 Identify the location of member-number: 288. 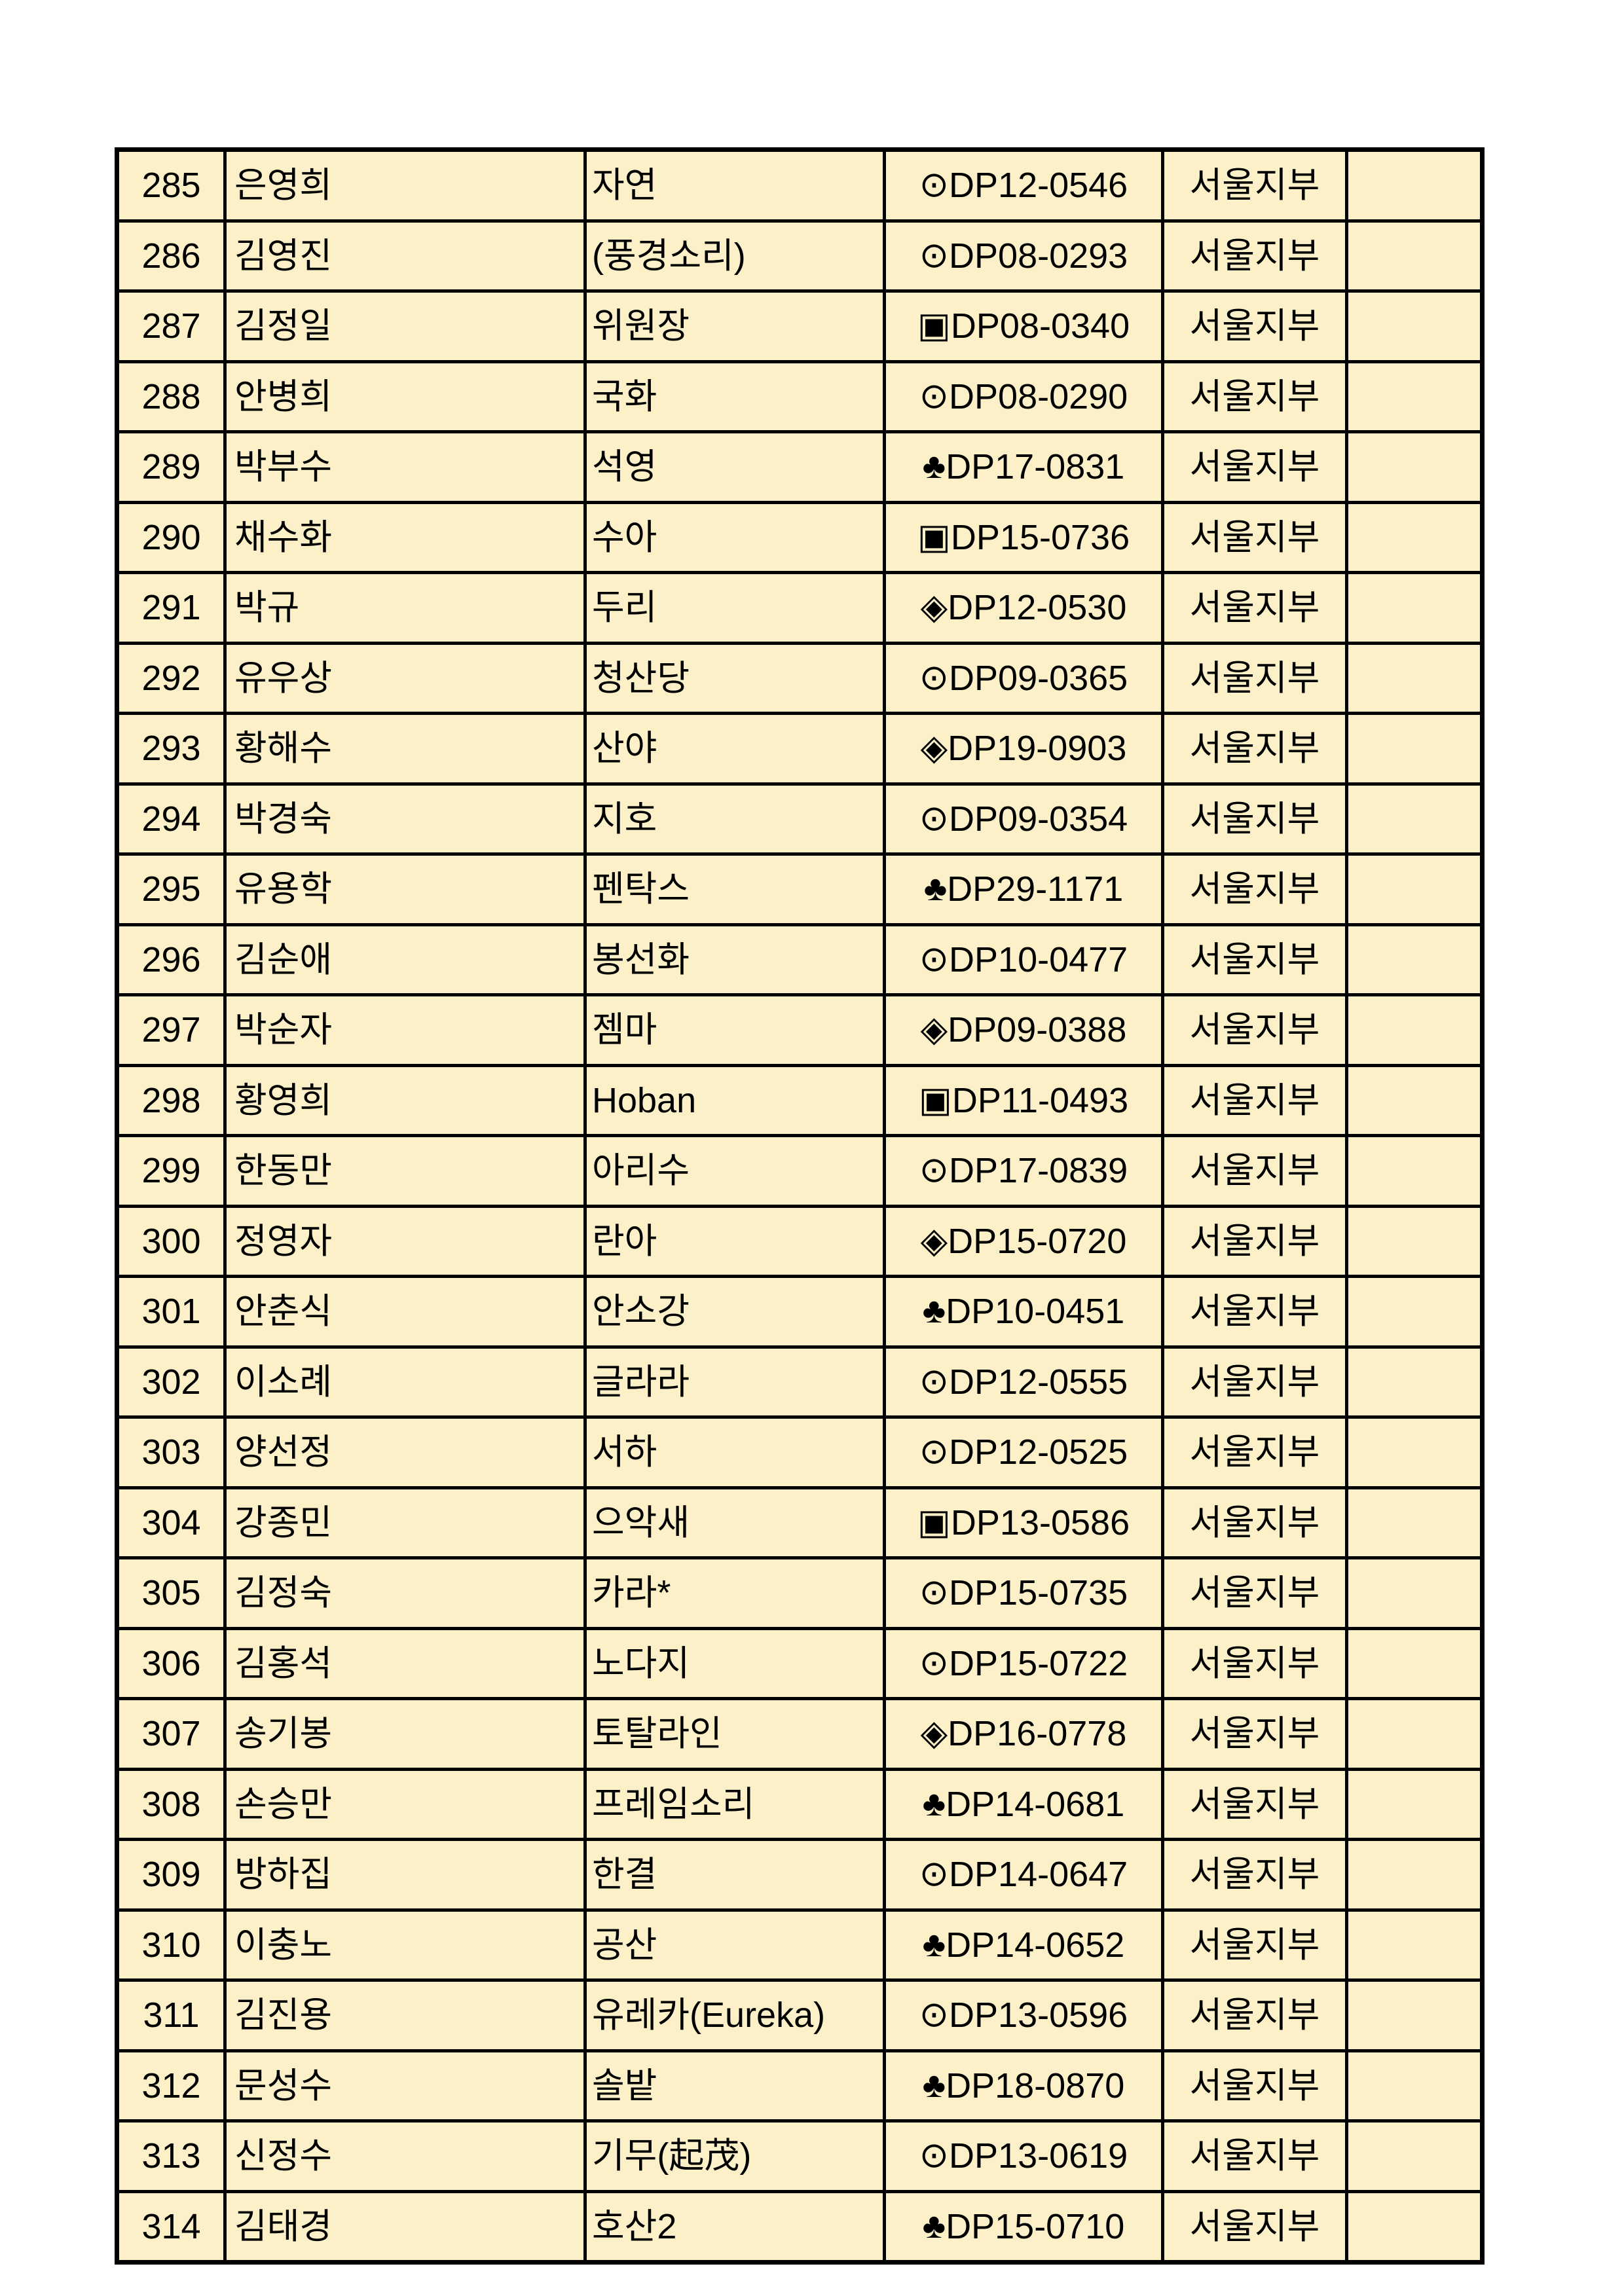
(171, 396).